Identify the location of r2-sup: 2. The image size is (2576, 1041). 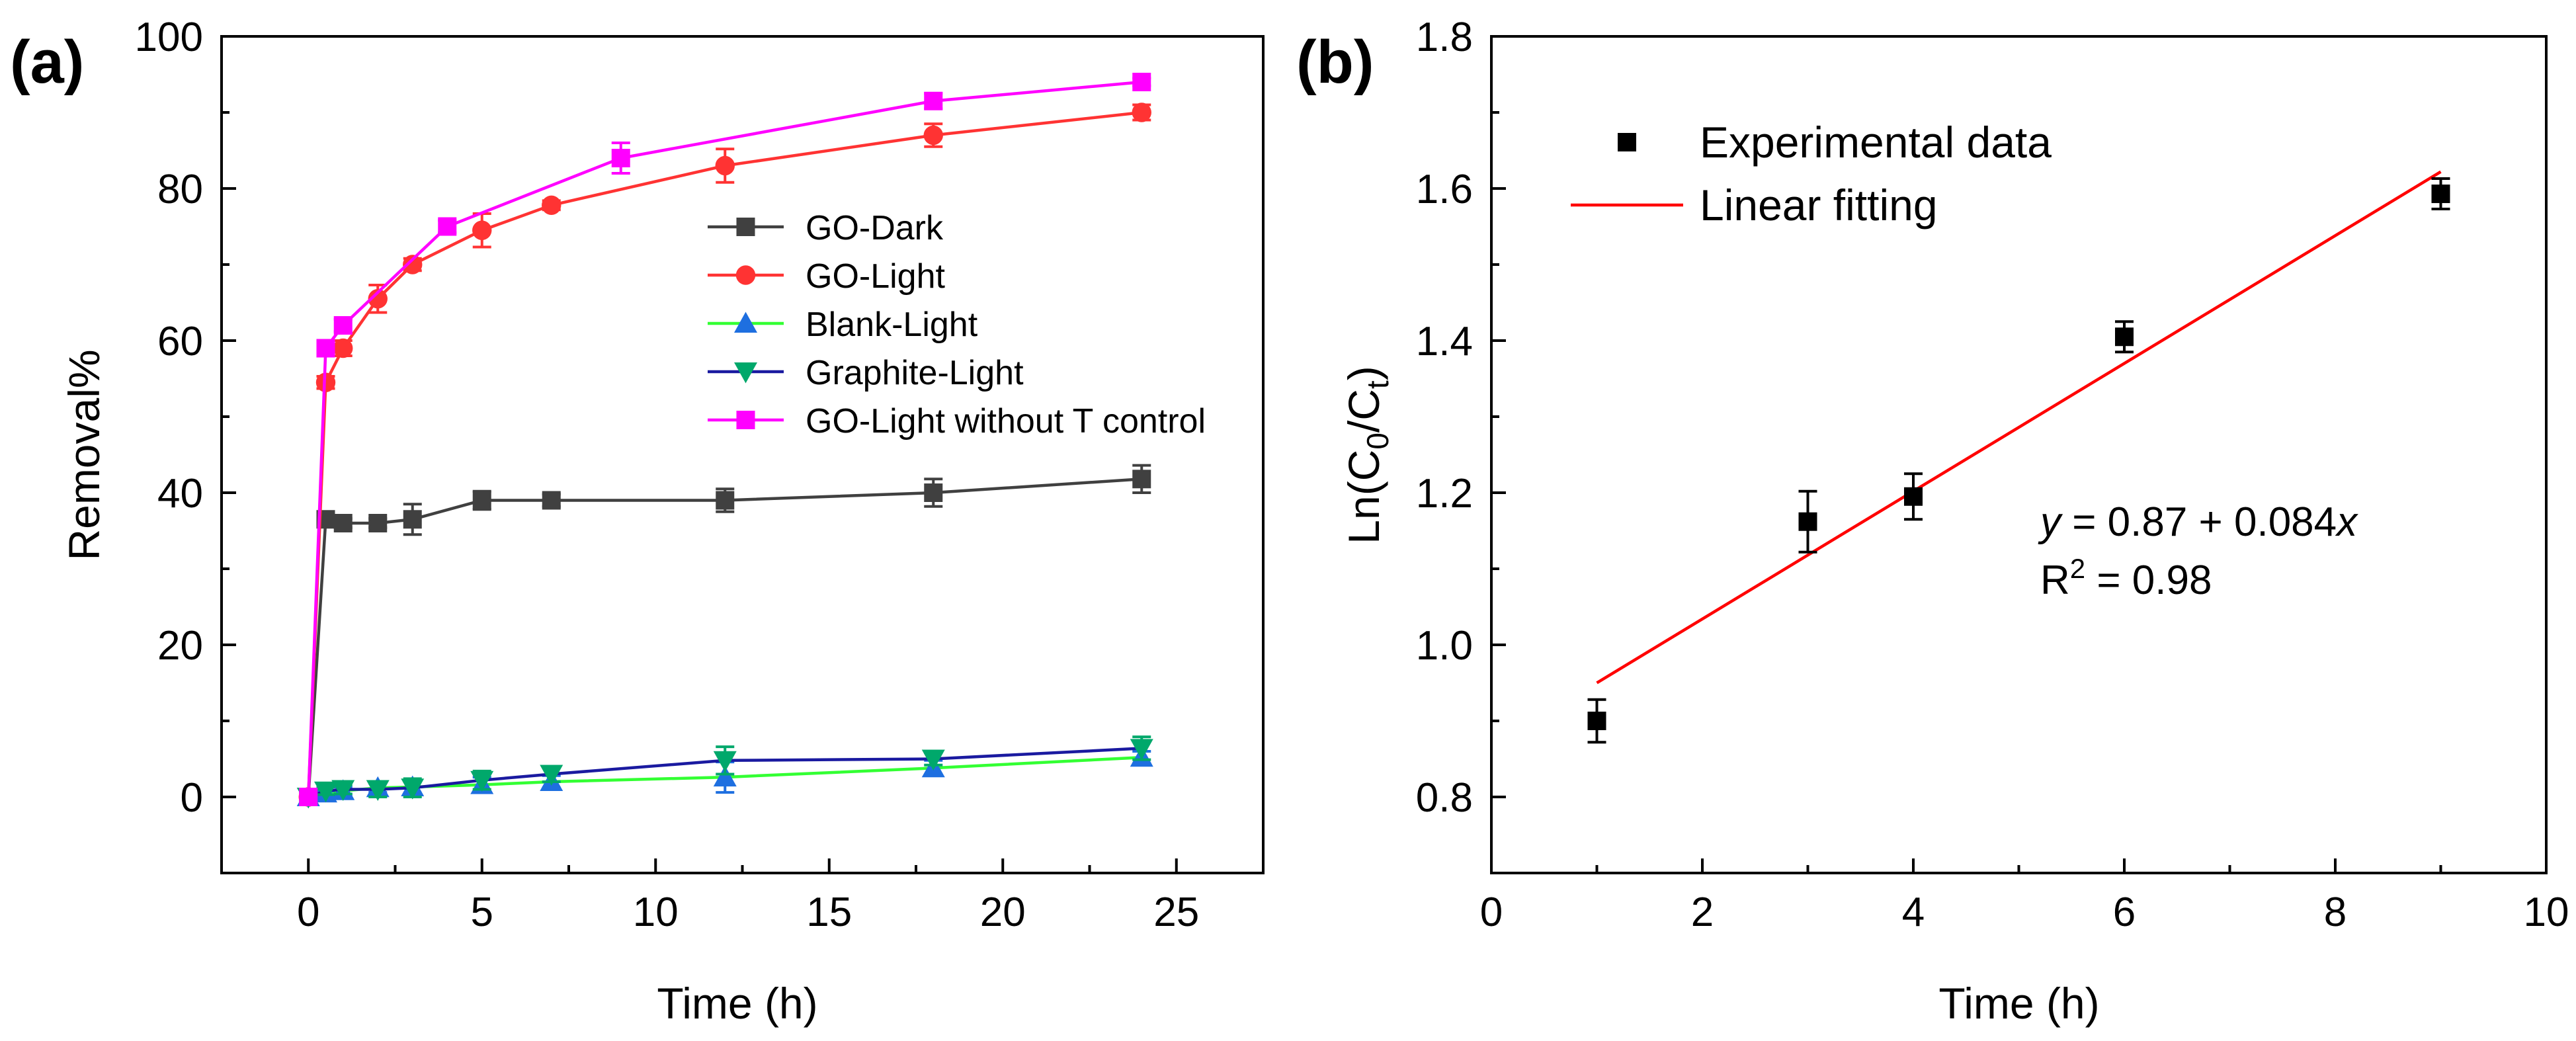
(2077, 568).